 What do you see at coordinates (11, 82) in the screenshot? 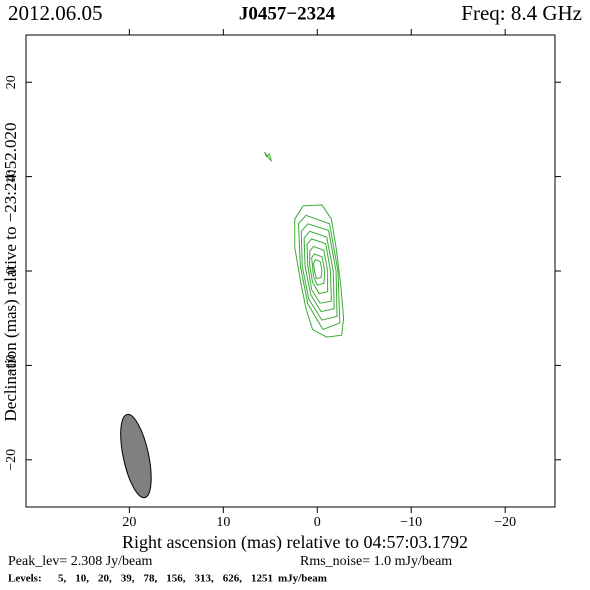
I see `y-tick-label: 20` at bounding box center [11, 82].